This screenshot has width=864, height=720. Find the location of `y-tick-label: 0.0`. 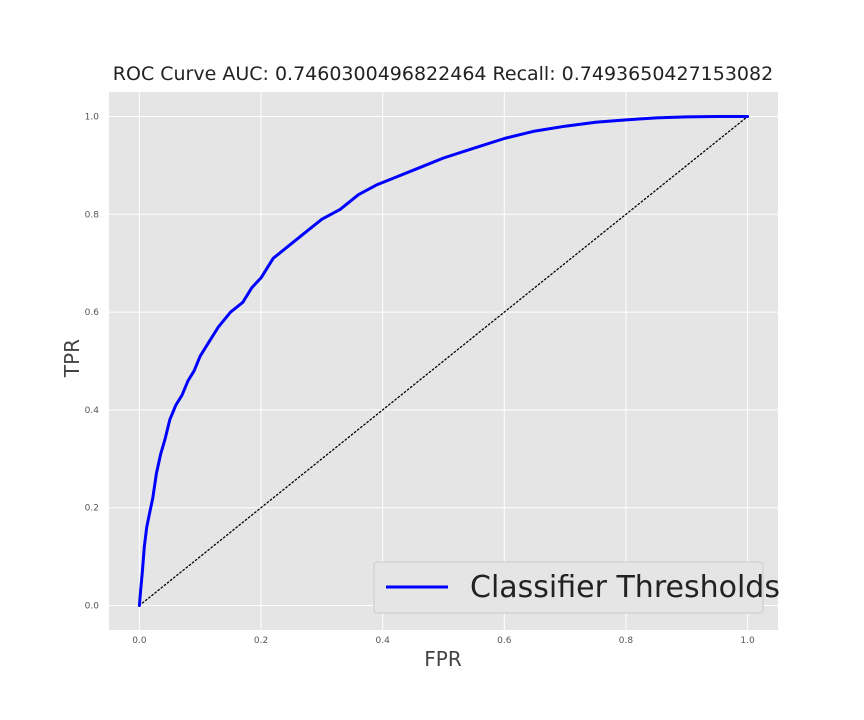

y-tick-label: 0.0 is located at coordinates (92, 607).